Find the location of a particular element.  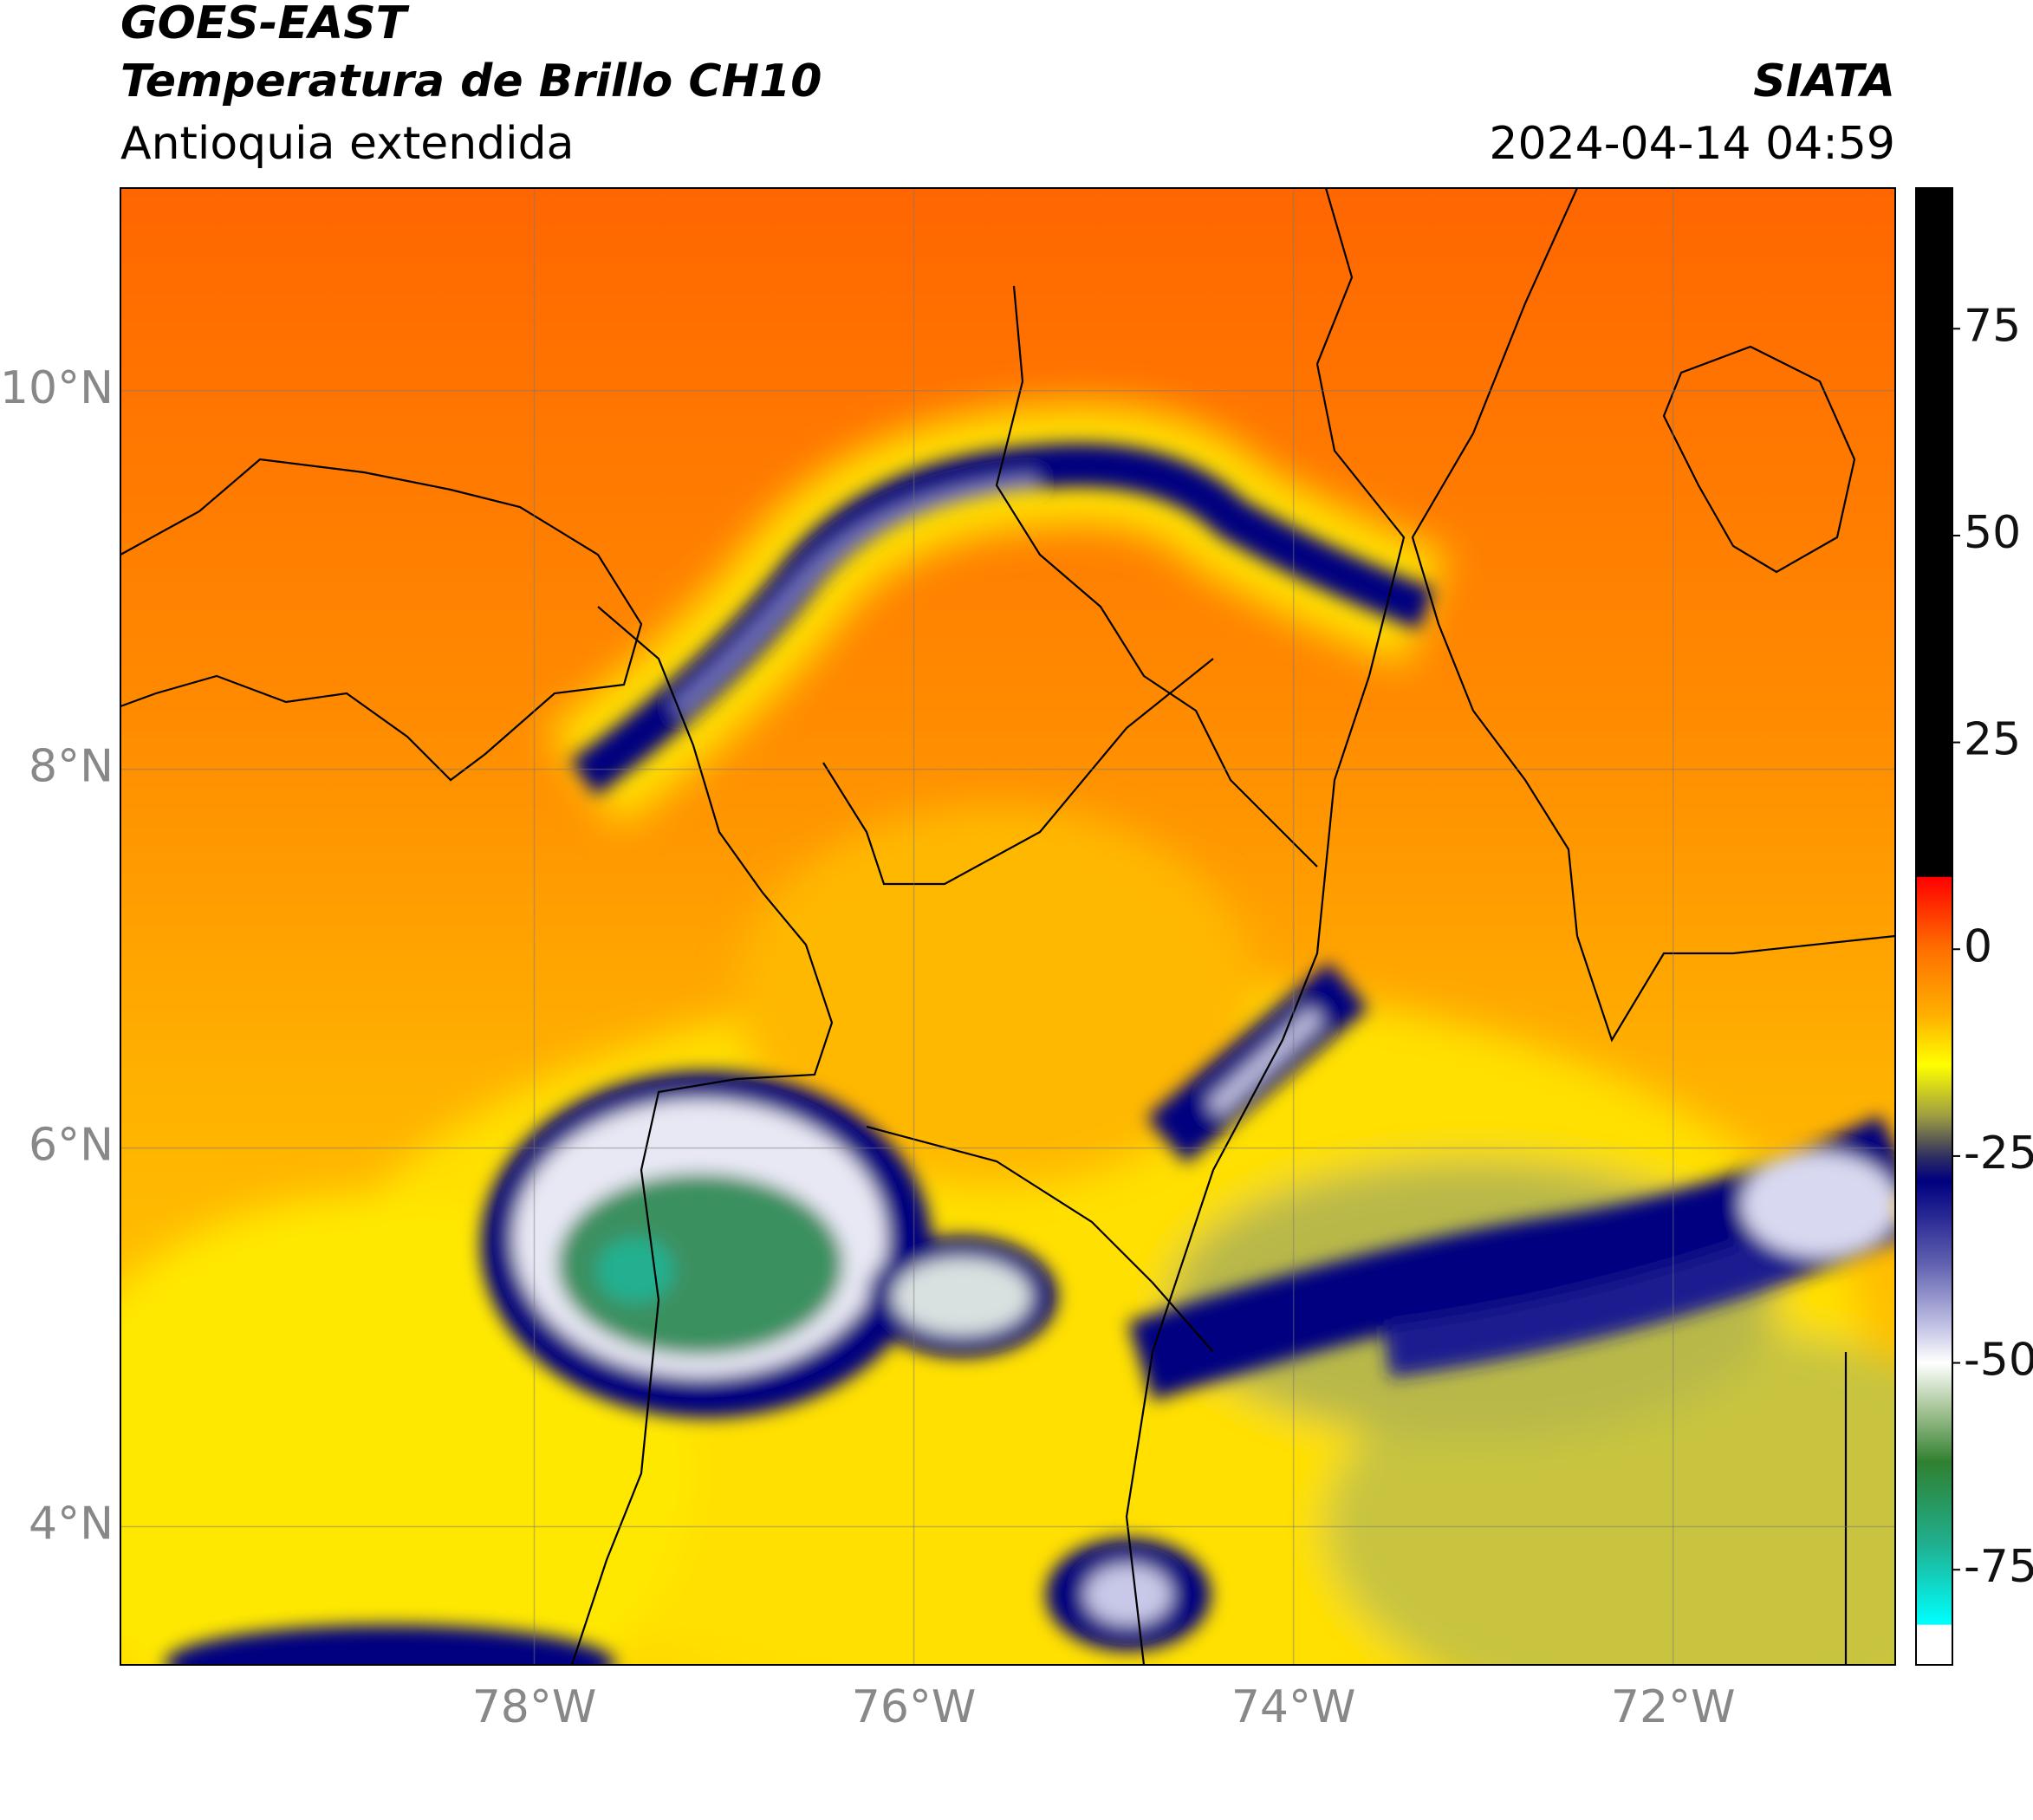

y-tick-label: 4°N is located at coordinates (71, 1524).